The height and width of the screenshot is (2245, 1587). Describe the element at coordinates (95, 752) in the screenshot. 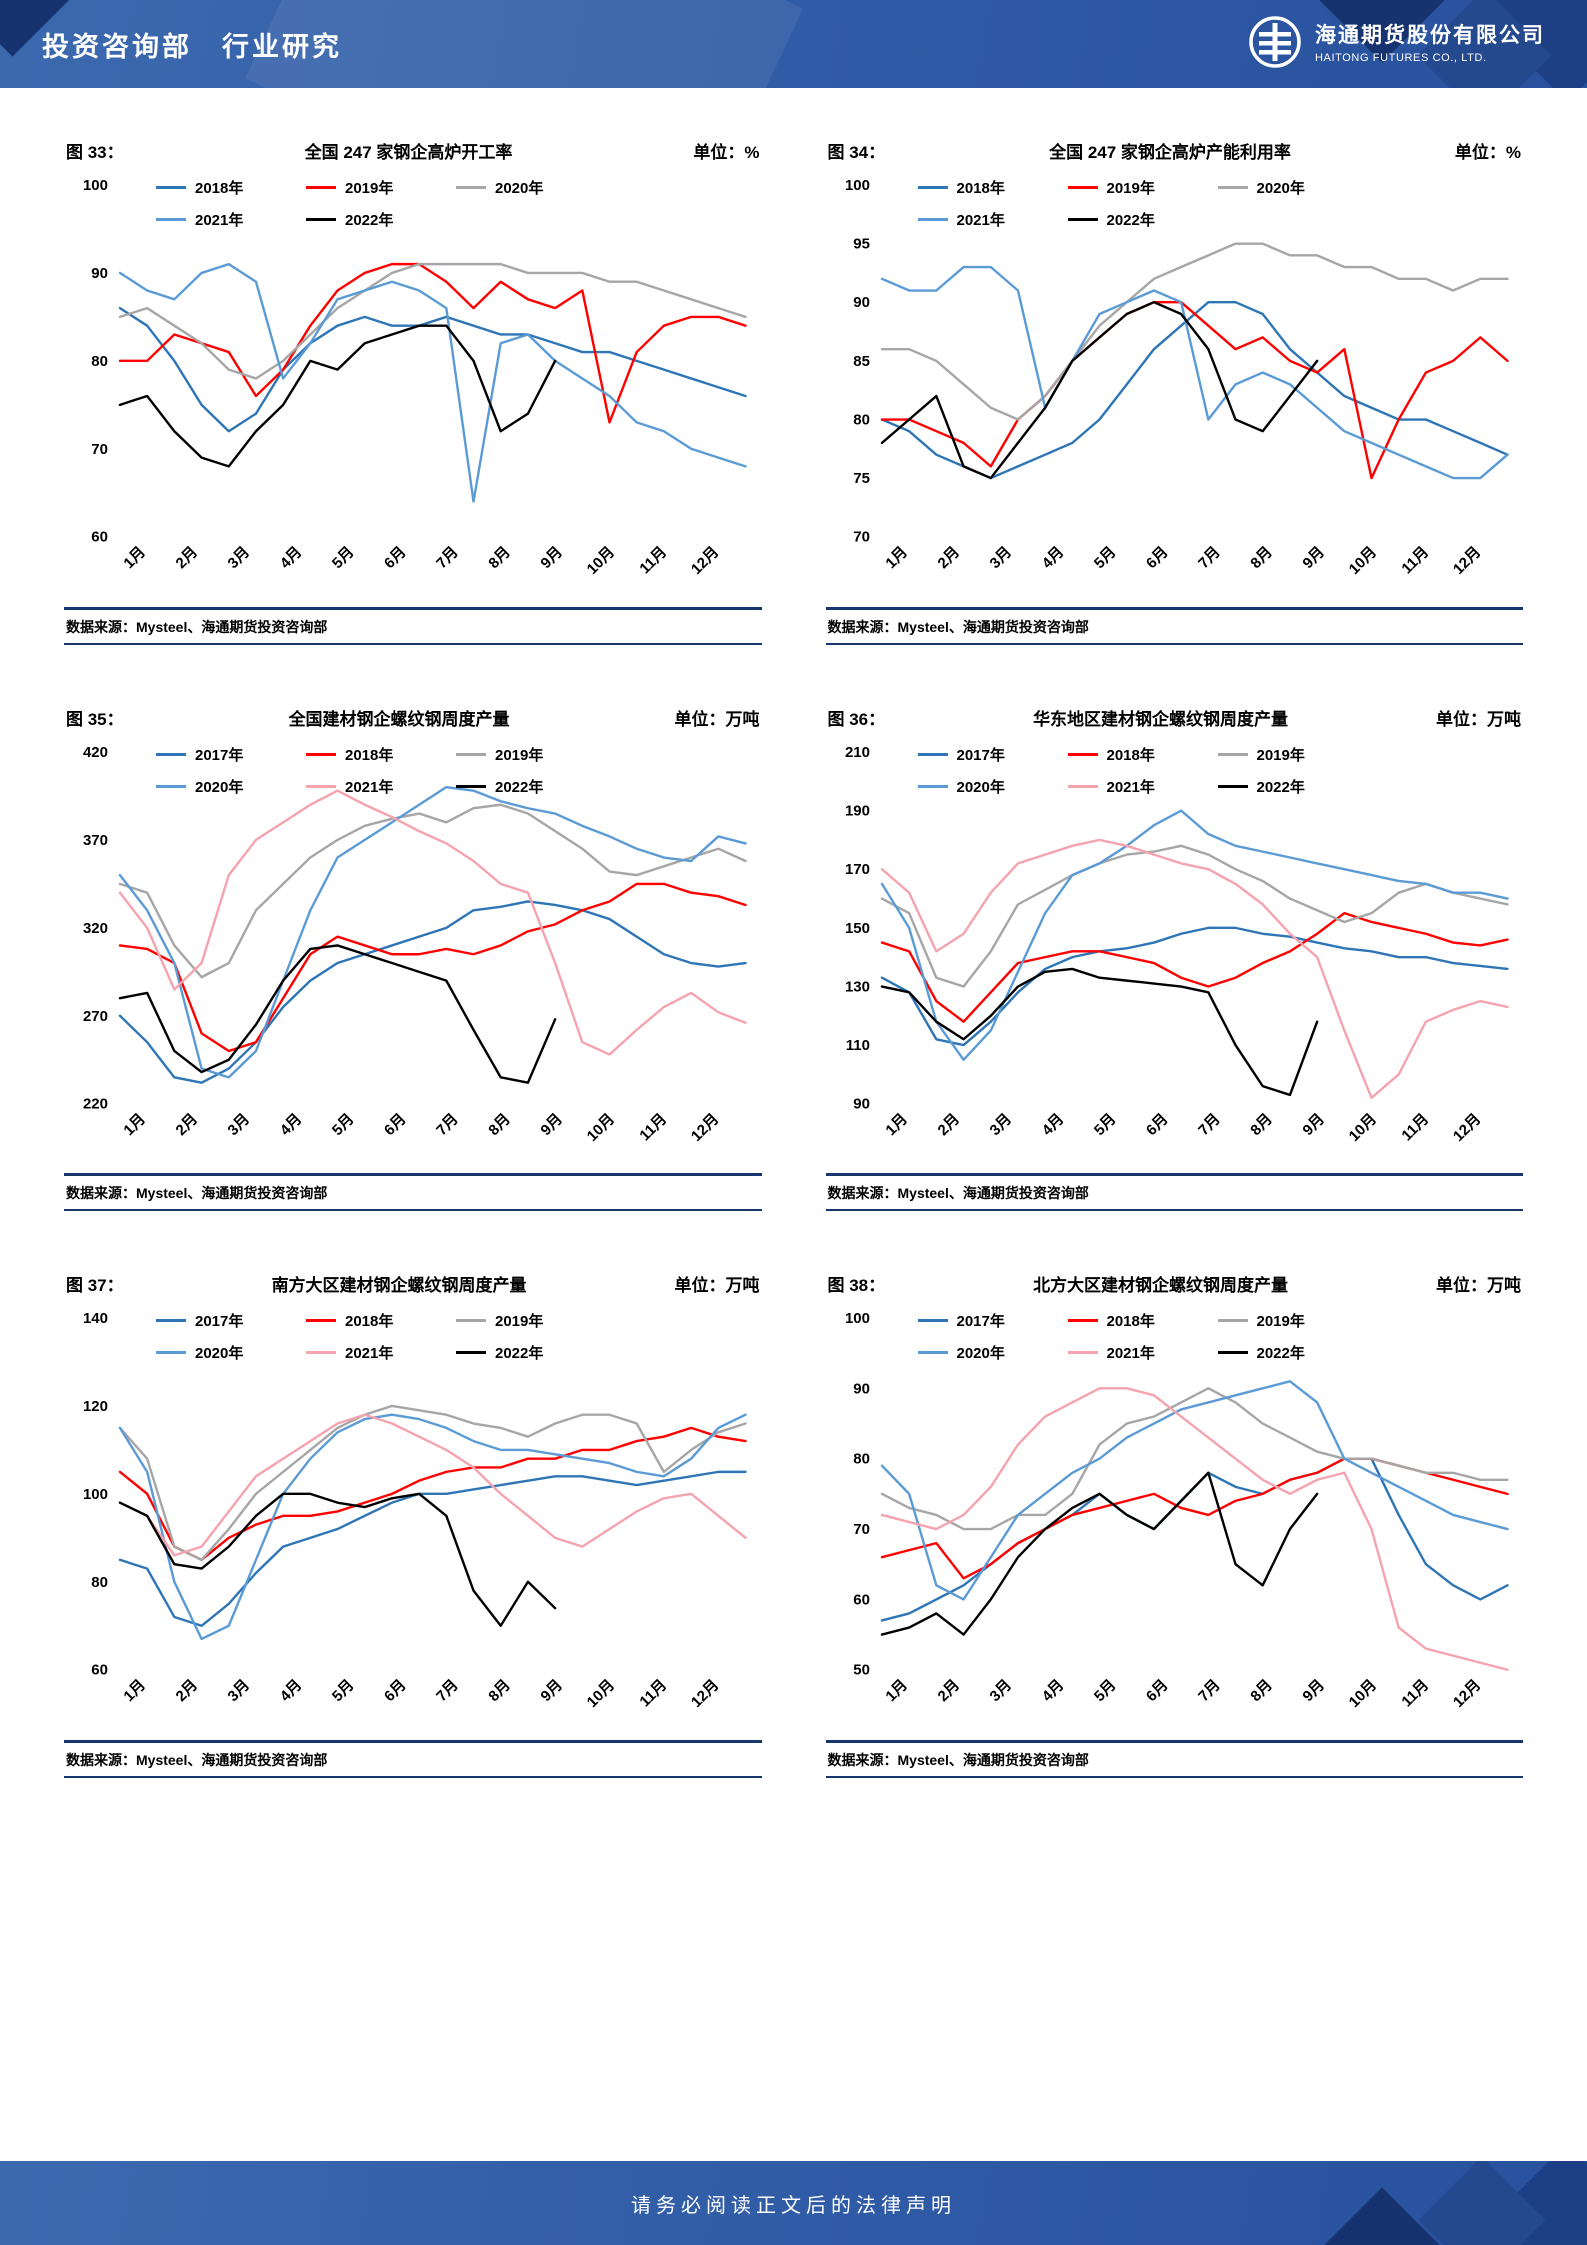

I see `y-axis-tick: 420` at that location.